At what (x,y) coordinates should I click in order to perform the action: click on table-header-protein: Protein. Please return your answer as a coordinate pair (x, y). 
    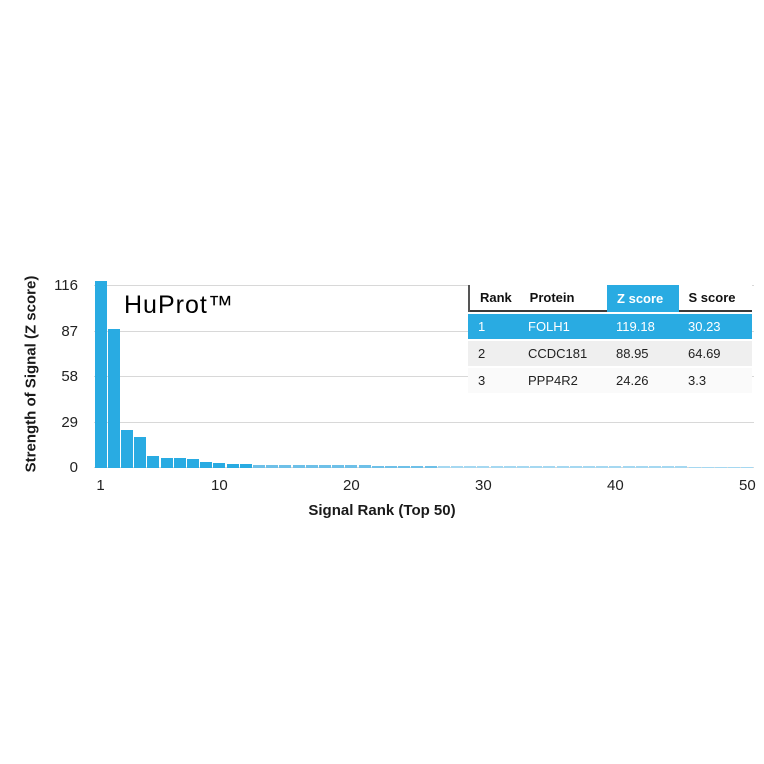
    Looking at the image, I should click on (563, 298).